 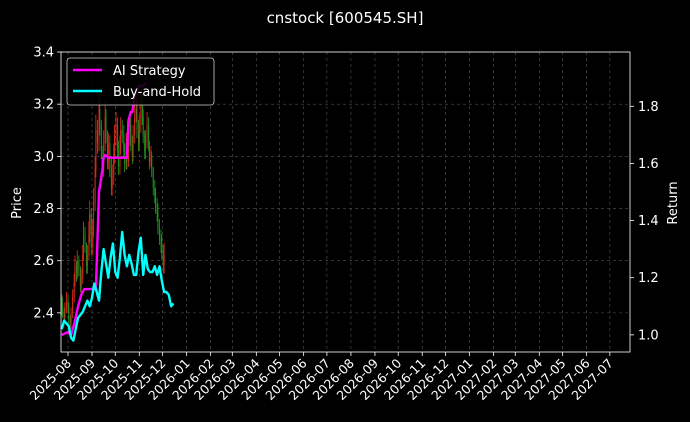 What do you see at coordinates (43, 53) in the screenshot?
I see `left-tick-label: 3.4` at bounding box center [43, 53].